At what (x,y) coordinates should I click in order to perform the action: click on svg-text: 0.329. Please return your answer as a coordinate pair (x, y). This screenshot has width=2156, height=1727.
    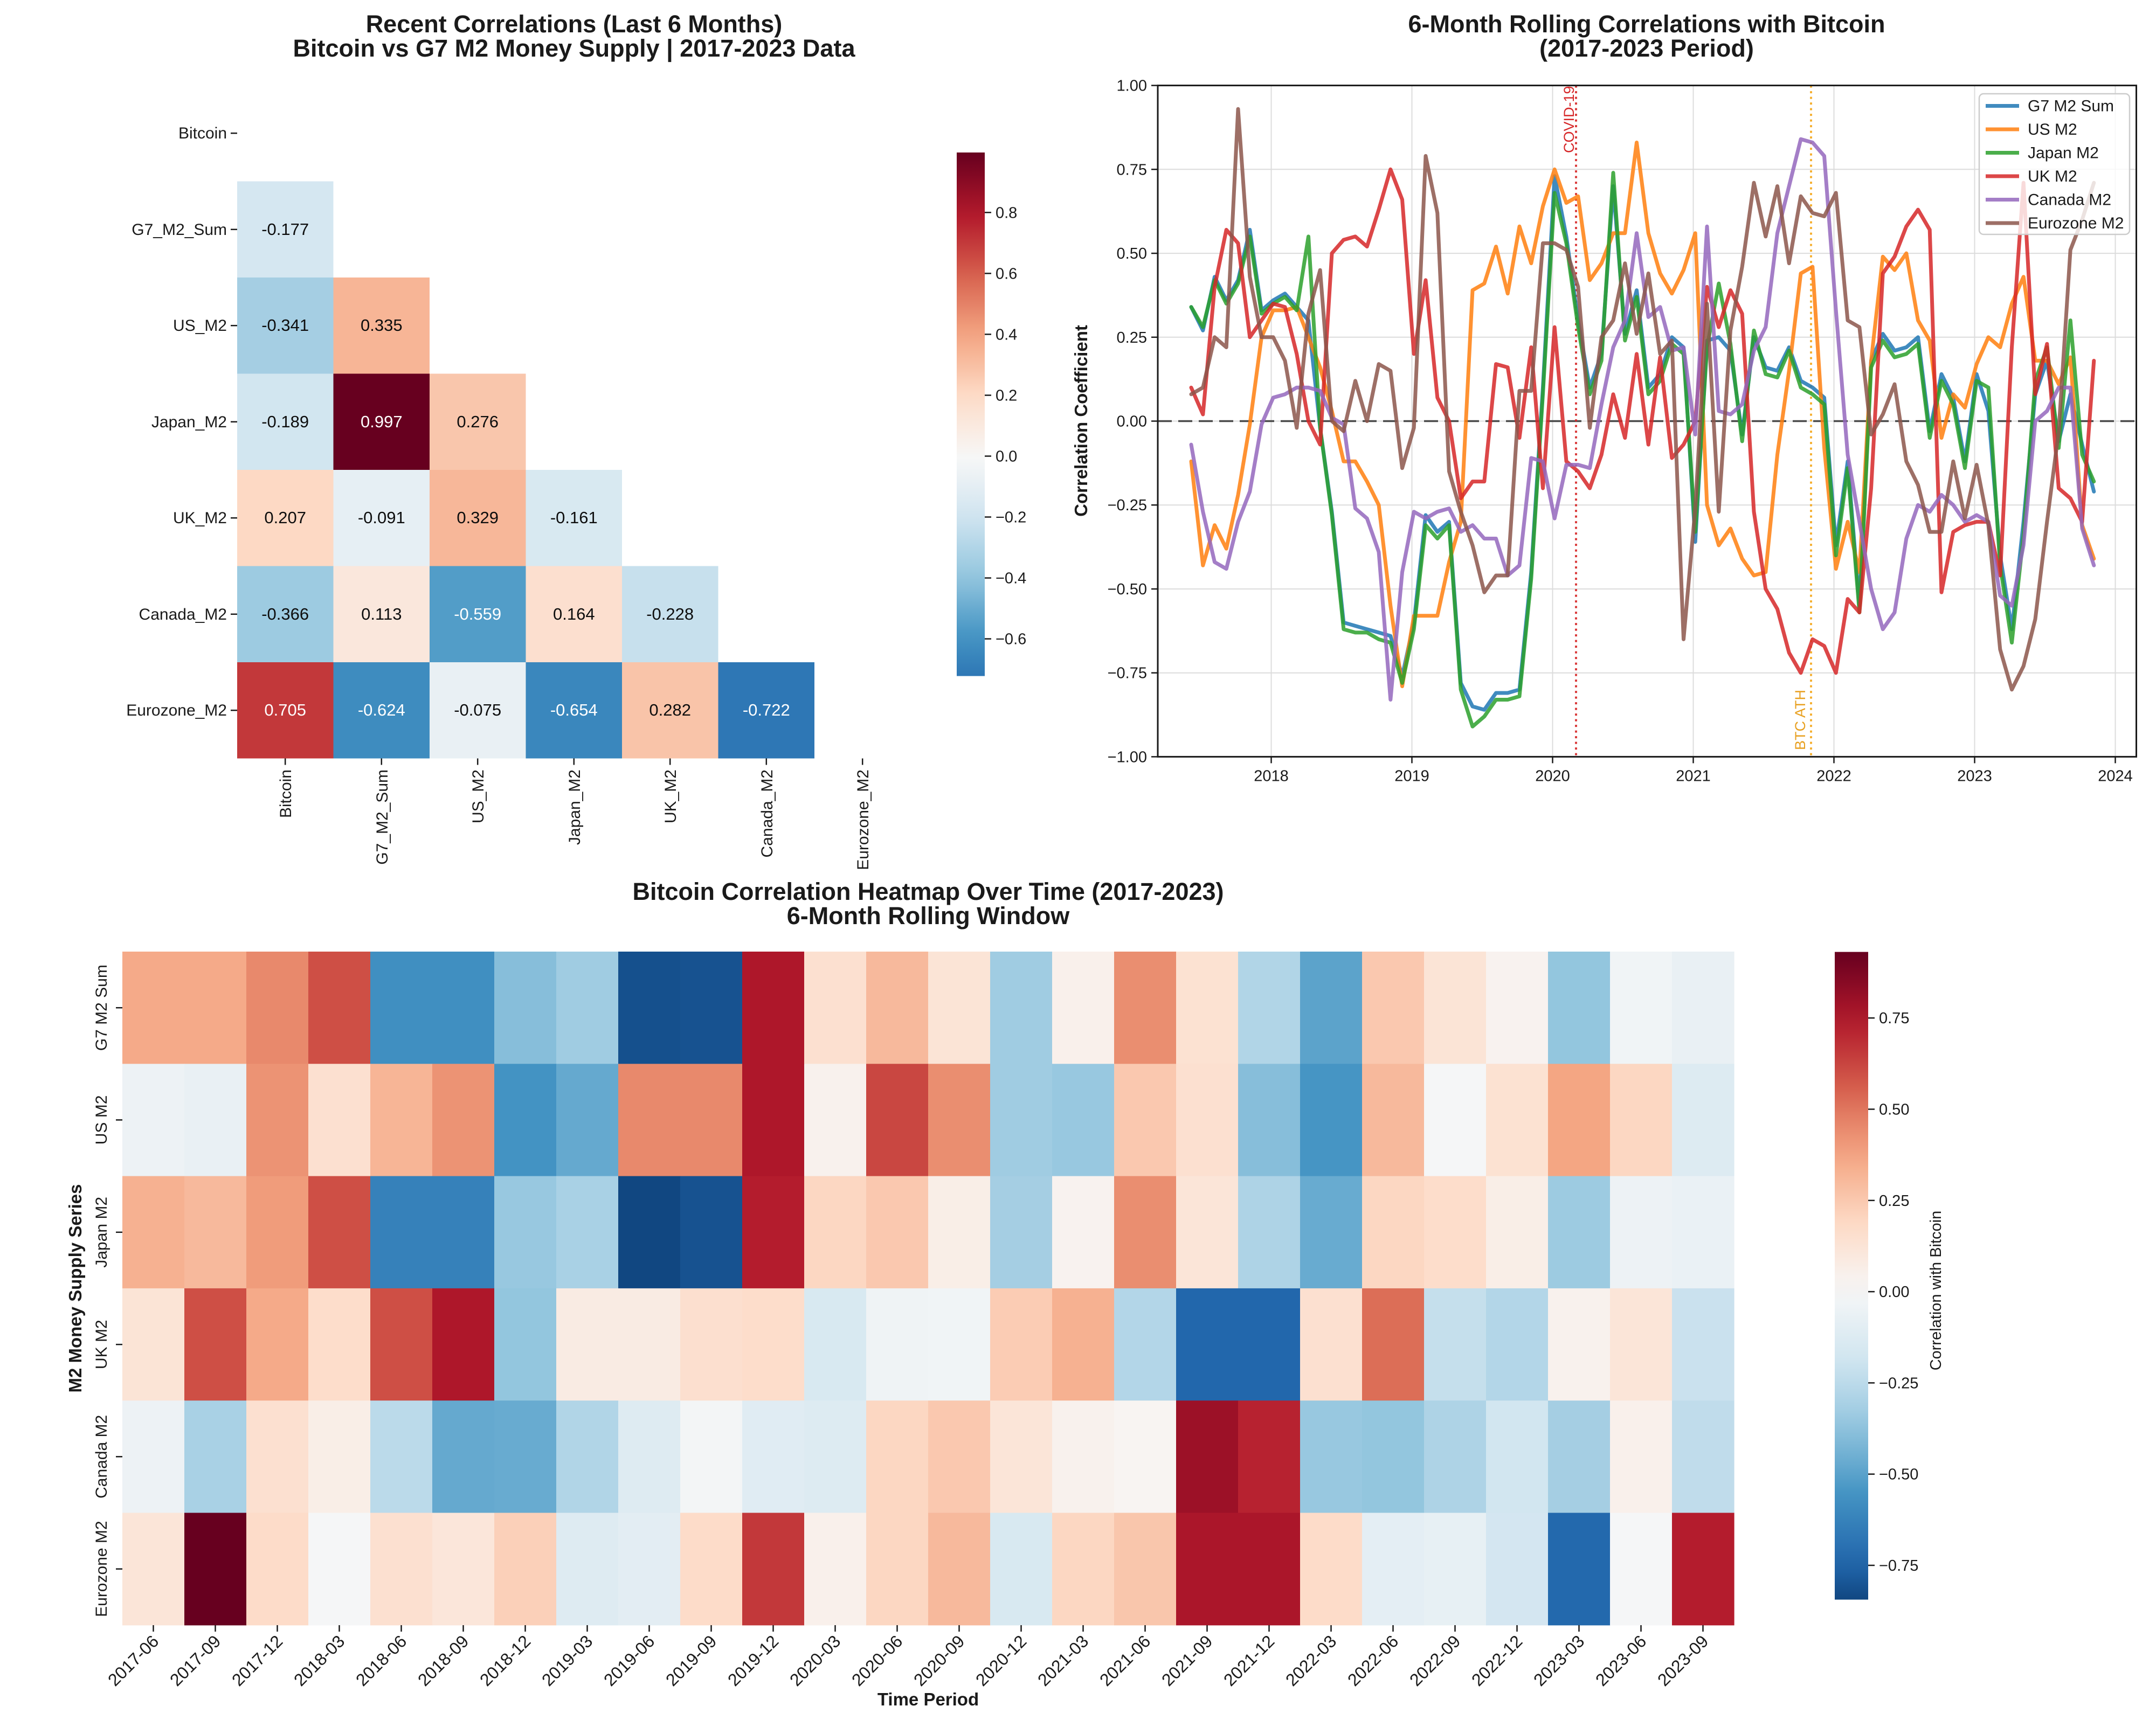
    Looking at the image, I should click on (478, 517).